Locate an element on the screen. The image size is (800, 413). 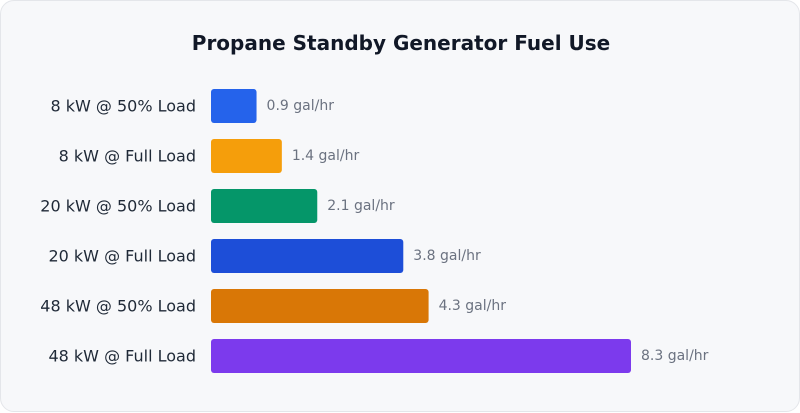
category-label: 48 kW @ Full Load is located at coordinates (122, 356).